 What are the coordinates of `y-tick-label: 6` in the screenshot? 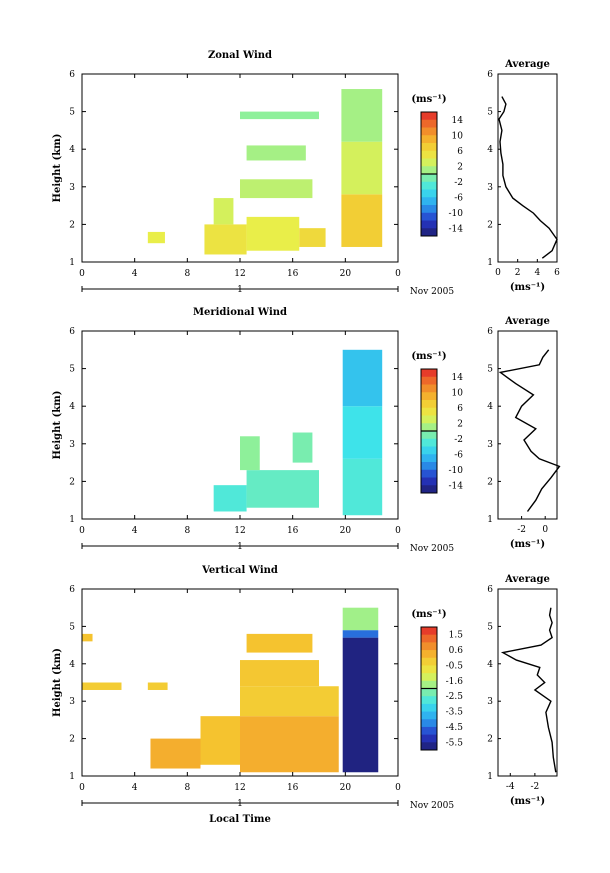 It's located at (72, 590).